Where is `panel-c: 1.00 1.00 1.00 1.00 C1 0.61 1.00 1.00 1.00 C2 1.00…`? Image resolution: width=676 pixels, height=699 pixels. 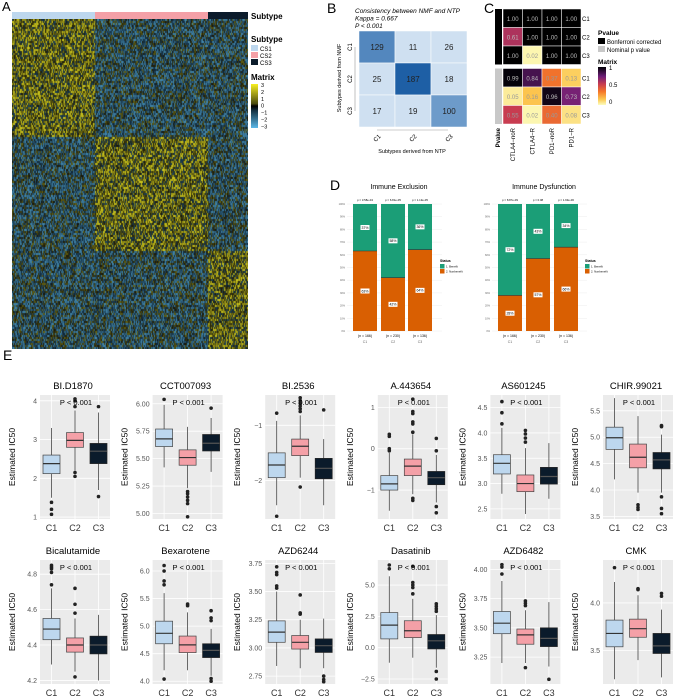 panel-c: 1.00 1.00 1.00 1.00 C1 0.61 1.00 1.00 1.00 C2 1.00… is located at coordinates (578, 84).